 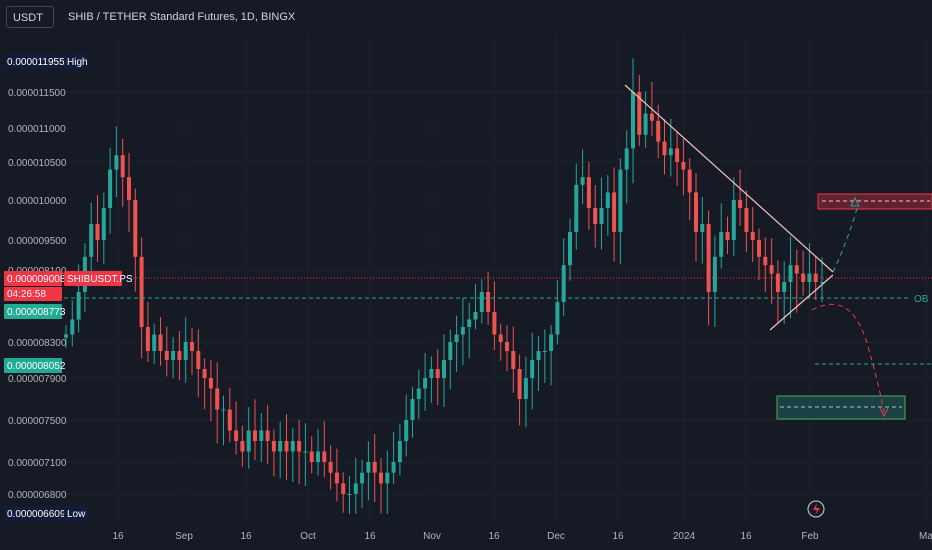 What do you see at coordinates (26, 294) in the screenshot?
I see `countdown-badge: 04:26:58` at bounding box center [26, 294].